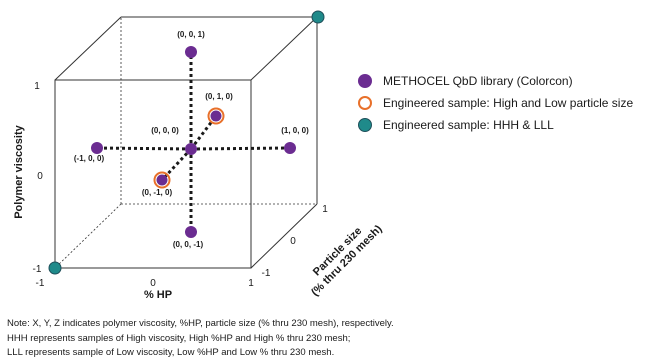 Image resolution: width=652 pixels, height=362 pixels. I want to click on legend-item-library: METHOCEL QbD library (Colorcon), so click(495, 81).